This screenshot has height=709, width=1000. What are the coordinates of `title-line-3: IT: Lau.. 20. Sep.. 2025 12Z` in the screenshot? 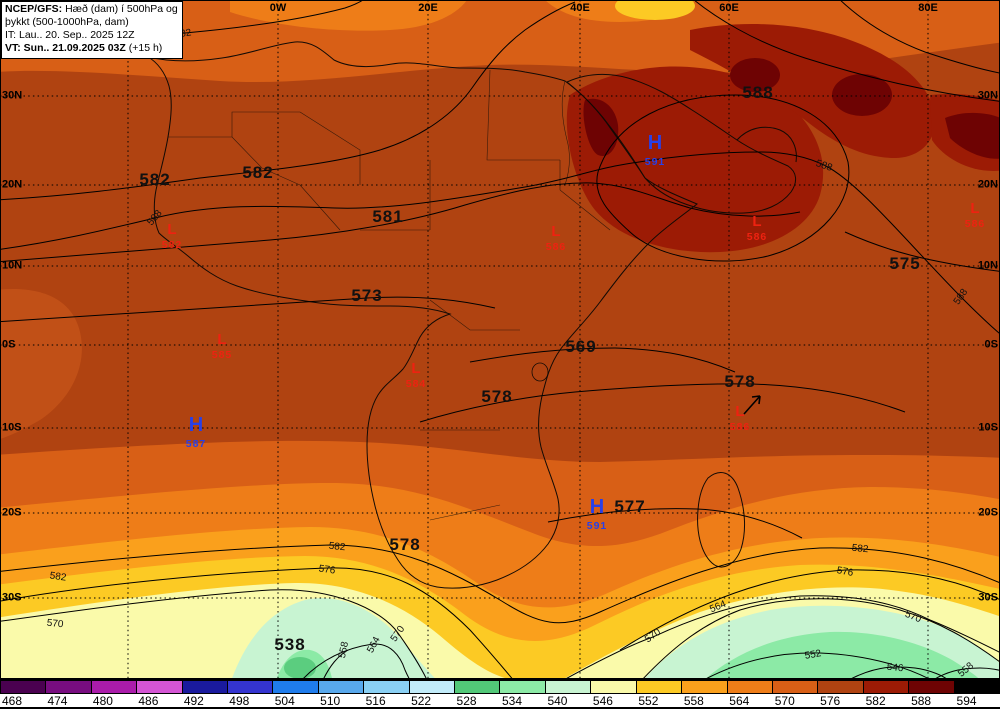 It's located at (70, 35).